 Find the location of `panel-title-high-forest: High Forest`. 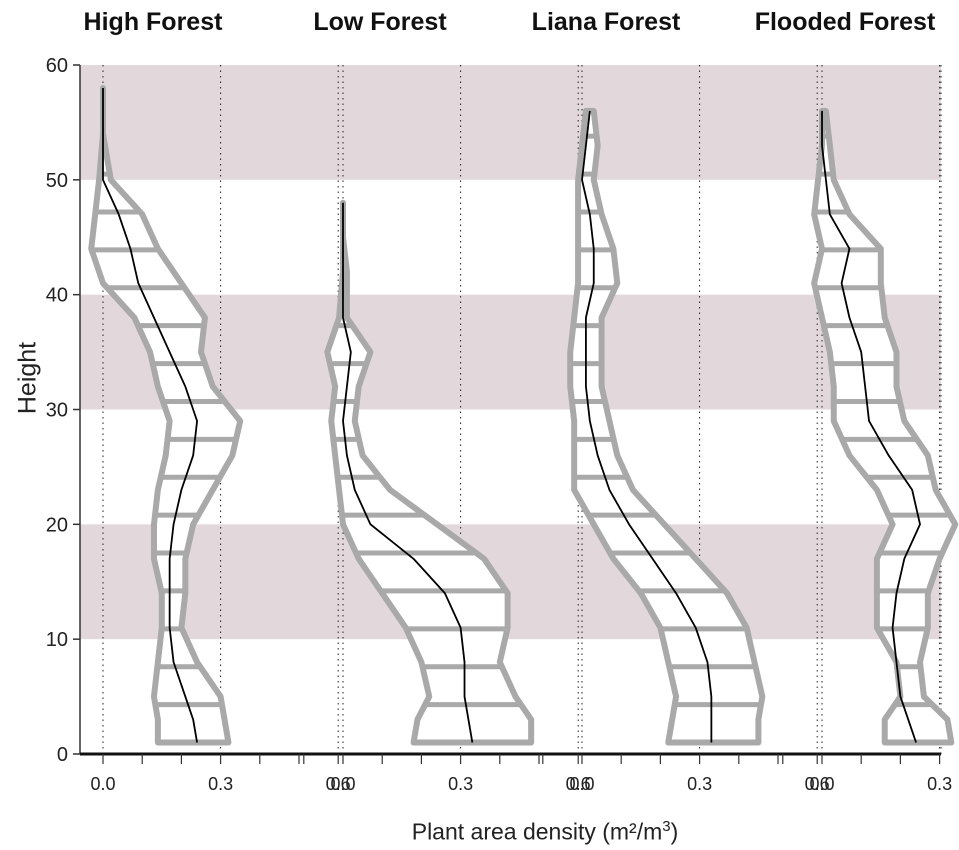

panel-title-high-forest: High Forest is located at coordinates (153, 22).